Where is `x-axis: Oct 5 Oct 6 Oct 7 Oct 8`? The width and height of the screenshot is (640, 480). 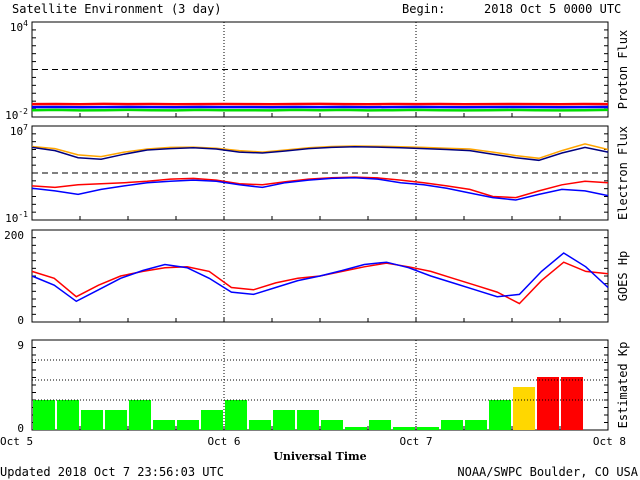 x-axis: Oct 5 Oct 6 Oct 7 Oct 8 is located at coordinates (313, 441).